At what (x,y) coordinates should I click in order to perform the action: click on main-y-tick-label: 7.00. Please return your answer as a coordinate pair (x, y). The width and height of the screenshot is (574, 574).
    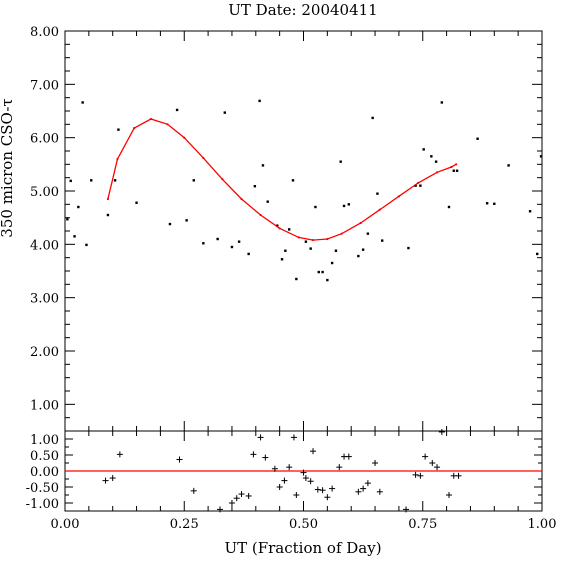
    Looking at the image, I should click on (44, 85).